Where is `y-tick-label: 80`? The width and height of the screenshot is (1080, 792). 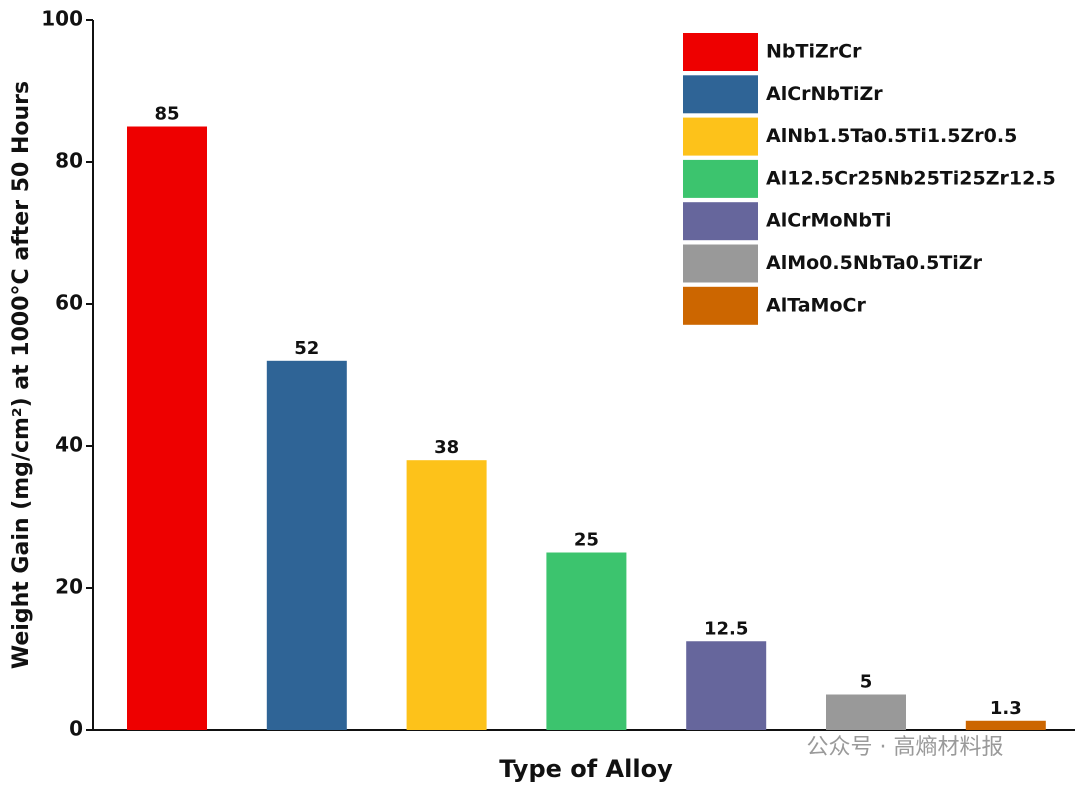 y-tick-label: 80 is located at coordinates (69, 161).